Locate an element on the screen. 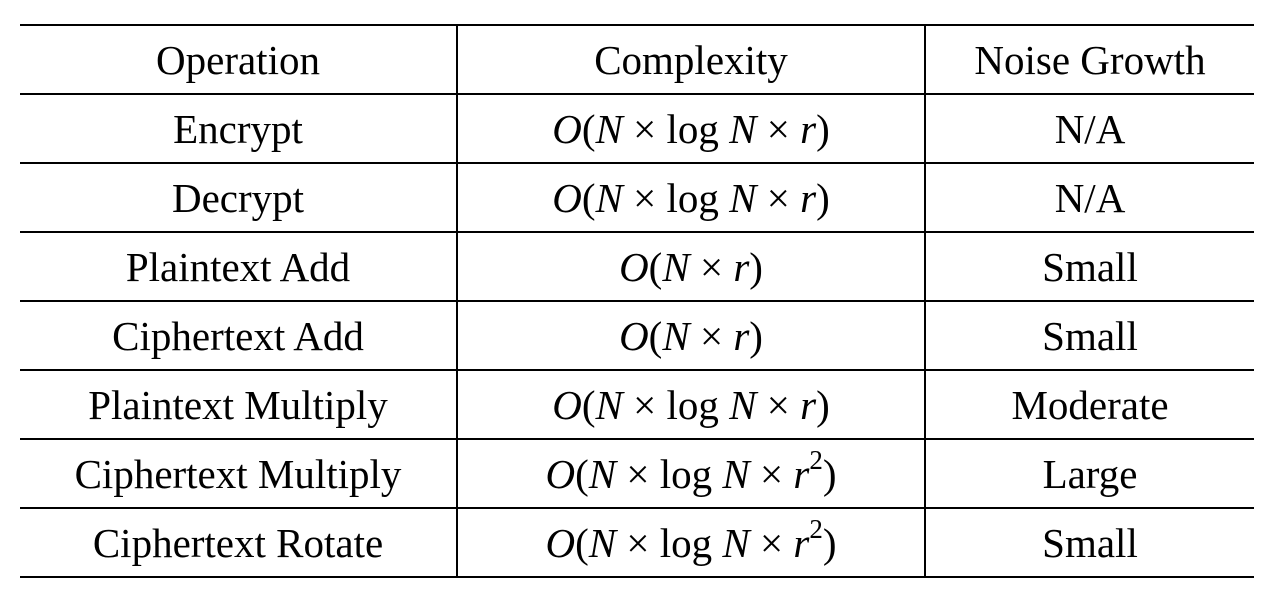  table-header-row: Operation Complexity Noise Growth is located at coordinates (637, 59).